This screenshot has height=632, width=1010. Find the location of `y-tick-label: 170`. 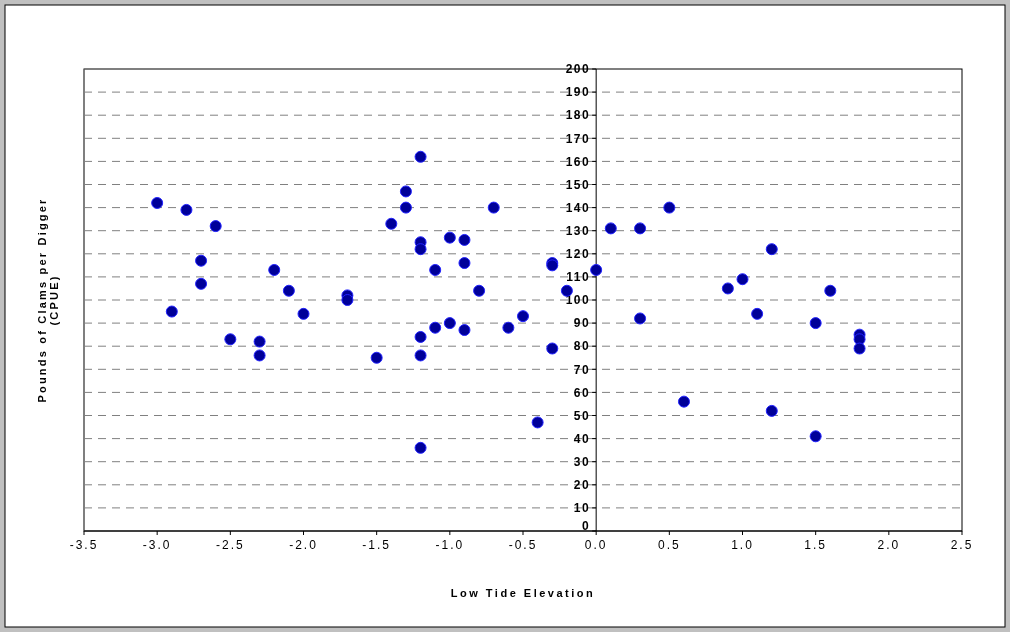

y-tick-label: 170 is located at coordinates (578, 138).